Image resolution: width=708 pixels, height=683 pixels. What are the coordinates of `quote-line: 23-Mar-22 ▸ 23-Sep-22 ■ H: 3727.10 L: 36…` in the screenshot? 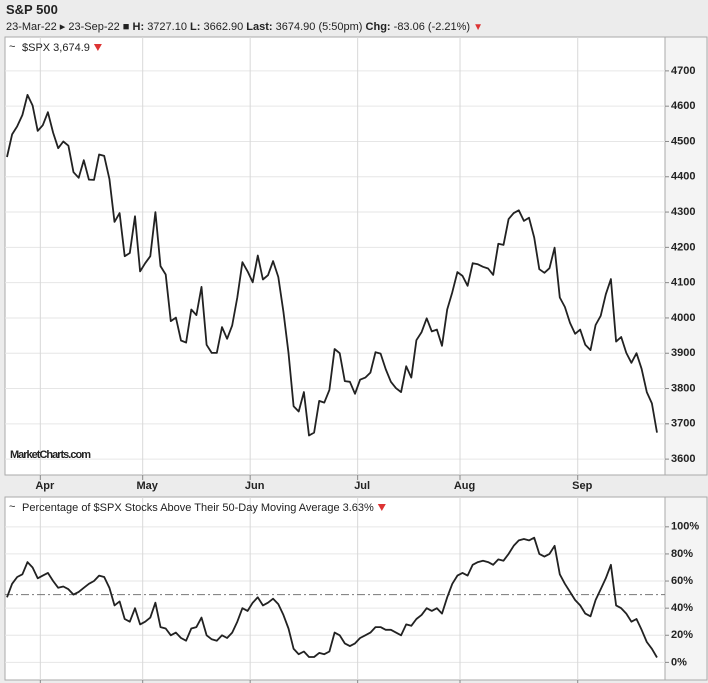 It's located at (356, 26).